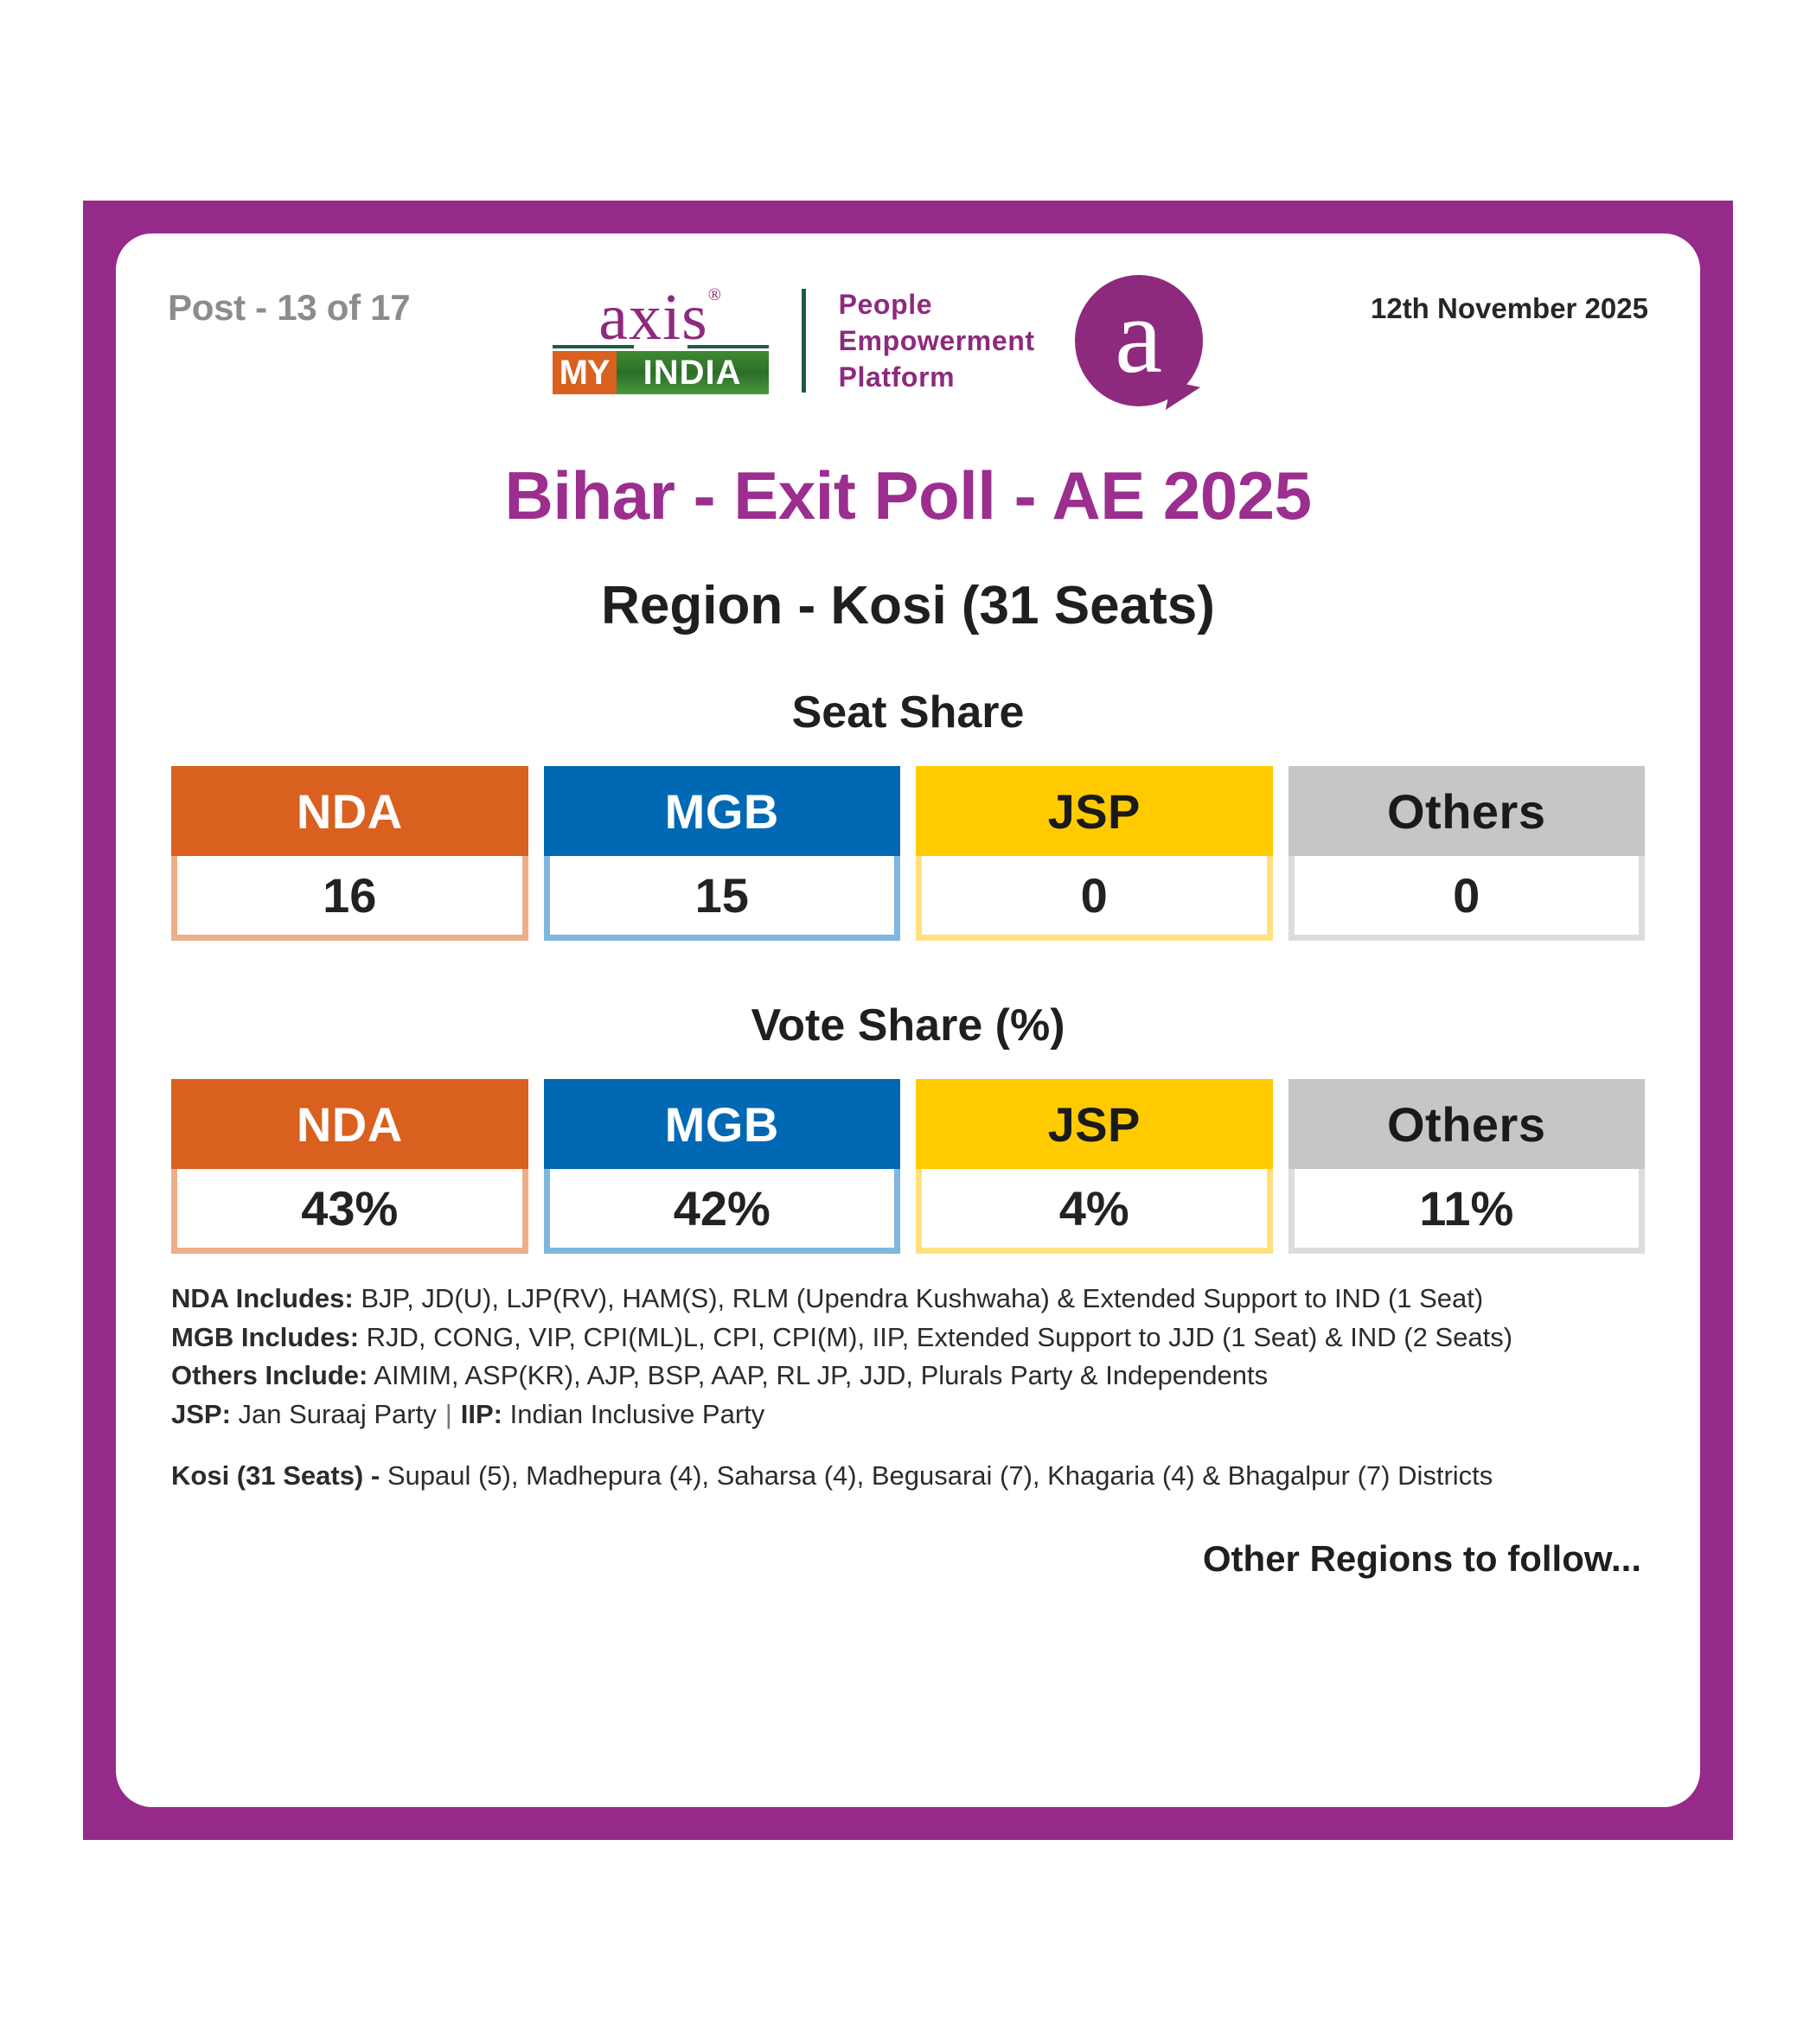 Image resolution: width=1816 pixels, height=2044 pixels. What do you see at coordinates (349, 899) in the screenshot?
I see `seat-share-value-nda: 16` at bounding box center [349, 899].